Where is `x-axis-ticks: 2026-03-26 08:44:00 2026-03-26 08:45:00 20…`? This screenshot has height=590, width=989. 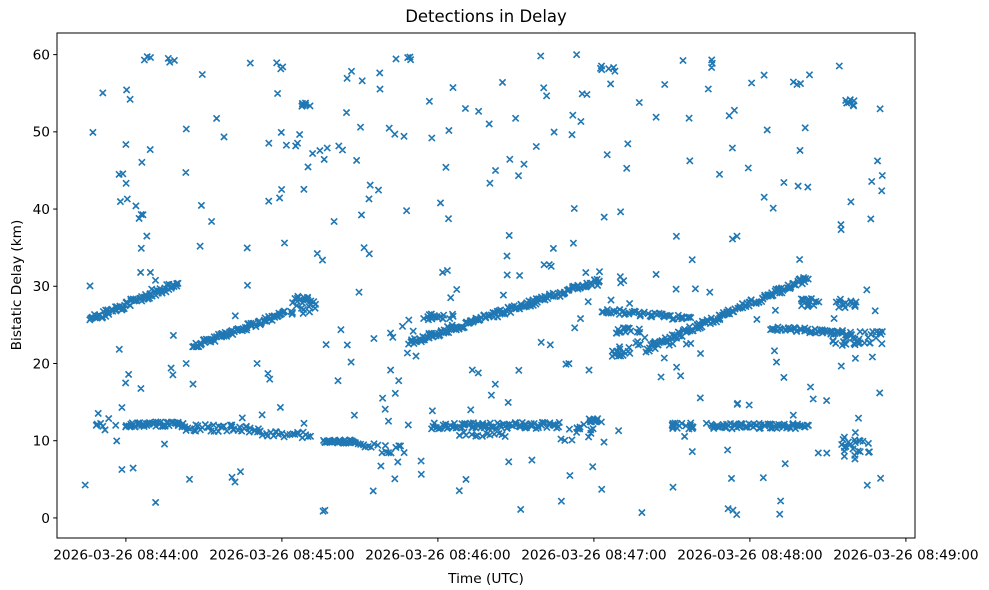 x-axis-ticks: 2026-03-26 08:44:00 2026-03-26 08:45:00 20… is located at coordinates (516, 551).